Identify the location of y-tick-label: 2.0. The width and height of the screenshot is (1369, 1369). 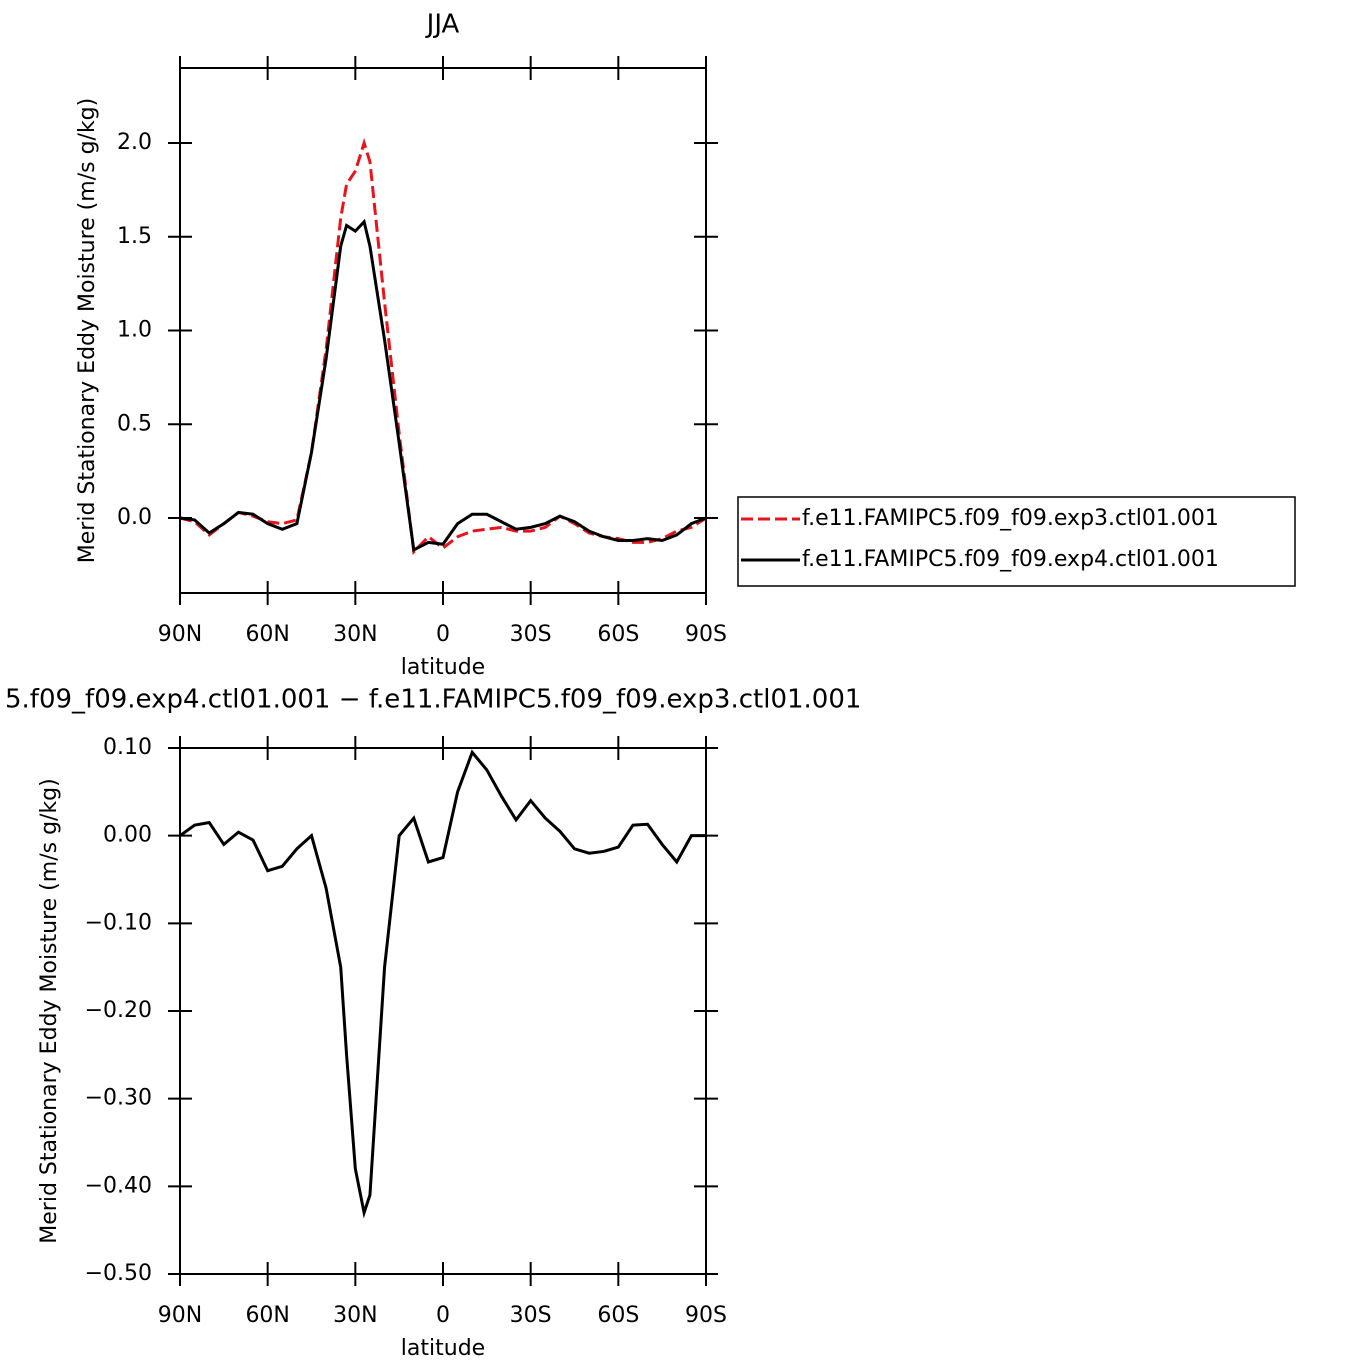
(134, 142).